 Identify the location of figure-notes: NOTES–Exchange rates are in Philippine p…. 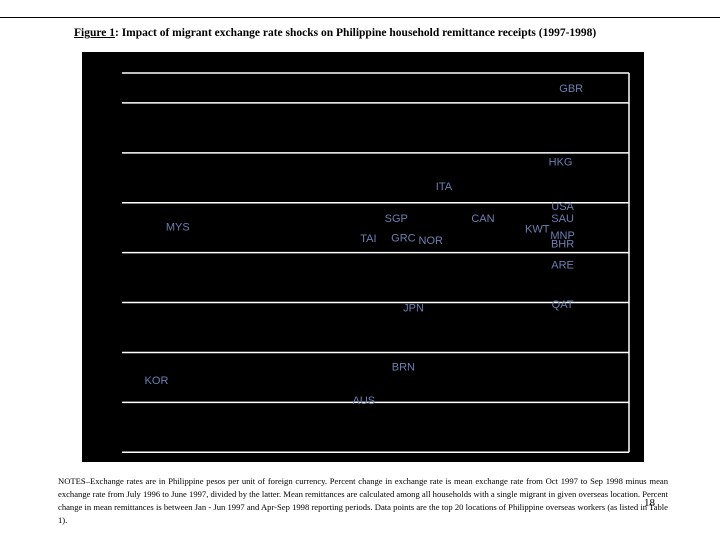
(363, 500).